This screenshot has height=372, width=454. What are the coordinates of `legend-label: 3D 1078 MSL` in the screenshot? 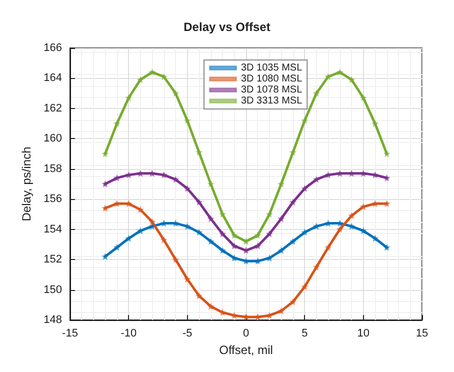 It's located at (272, 90).